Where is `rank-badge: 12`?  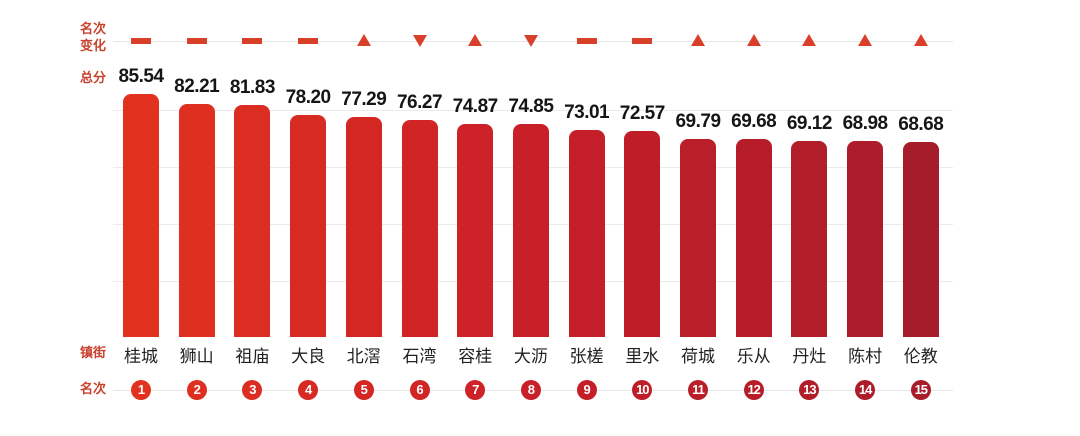 rank-badge: 12 is located at coordinates (753, 390).